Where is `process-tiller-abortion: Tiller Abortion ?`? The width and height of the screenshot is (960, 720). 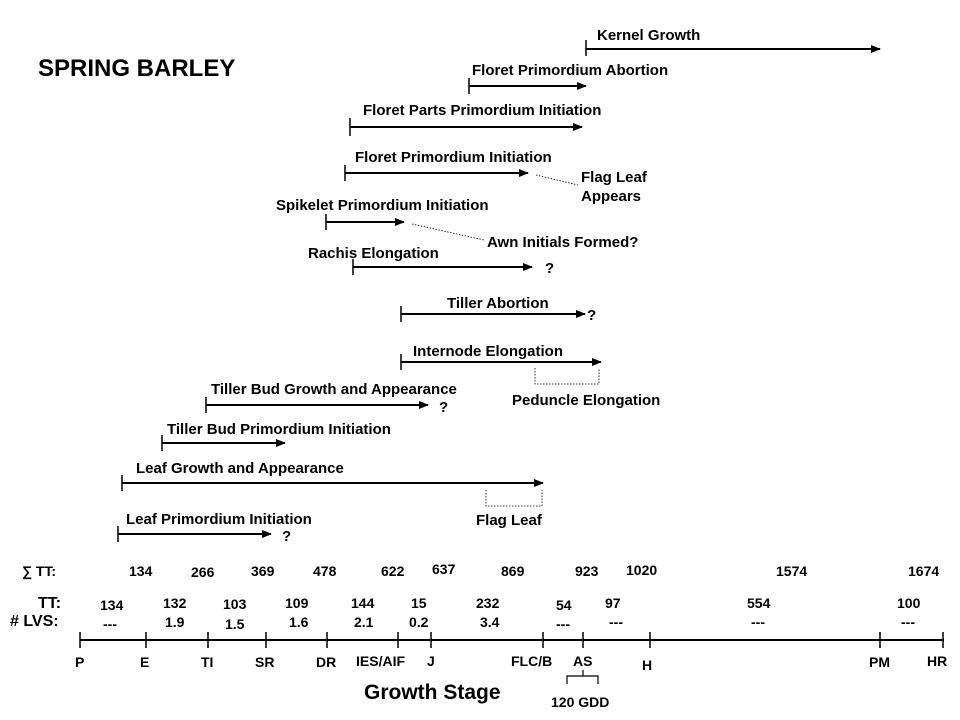 process-tiller-abortion: Tiller Abortion ? is located at coordinates (498, 309).